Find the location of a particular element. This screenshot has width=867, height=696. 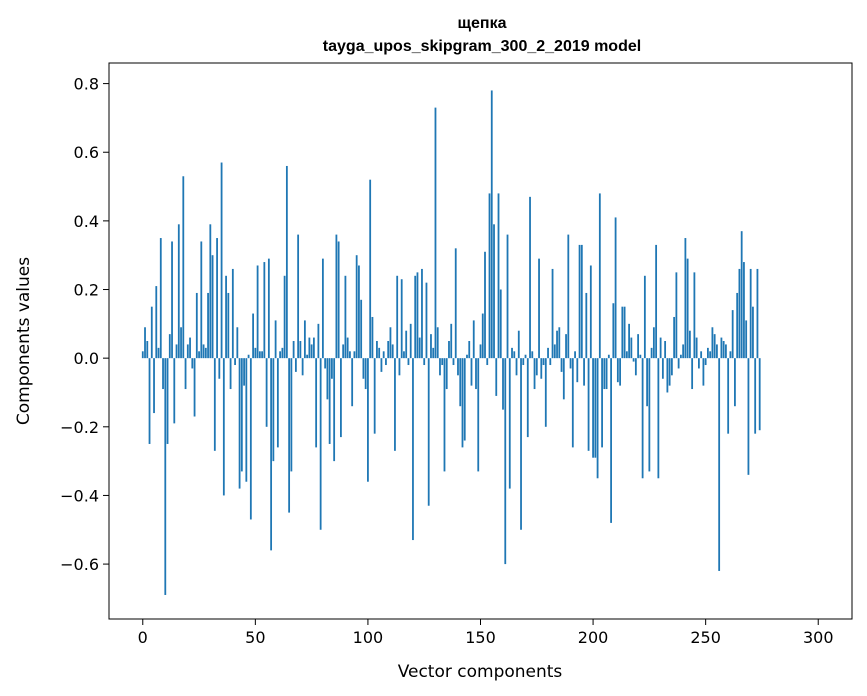

x-tick-label-100: 100 is located at coordinates (368, 637).